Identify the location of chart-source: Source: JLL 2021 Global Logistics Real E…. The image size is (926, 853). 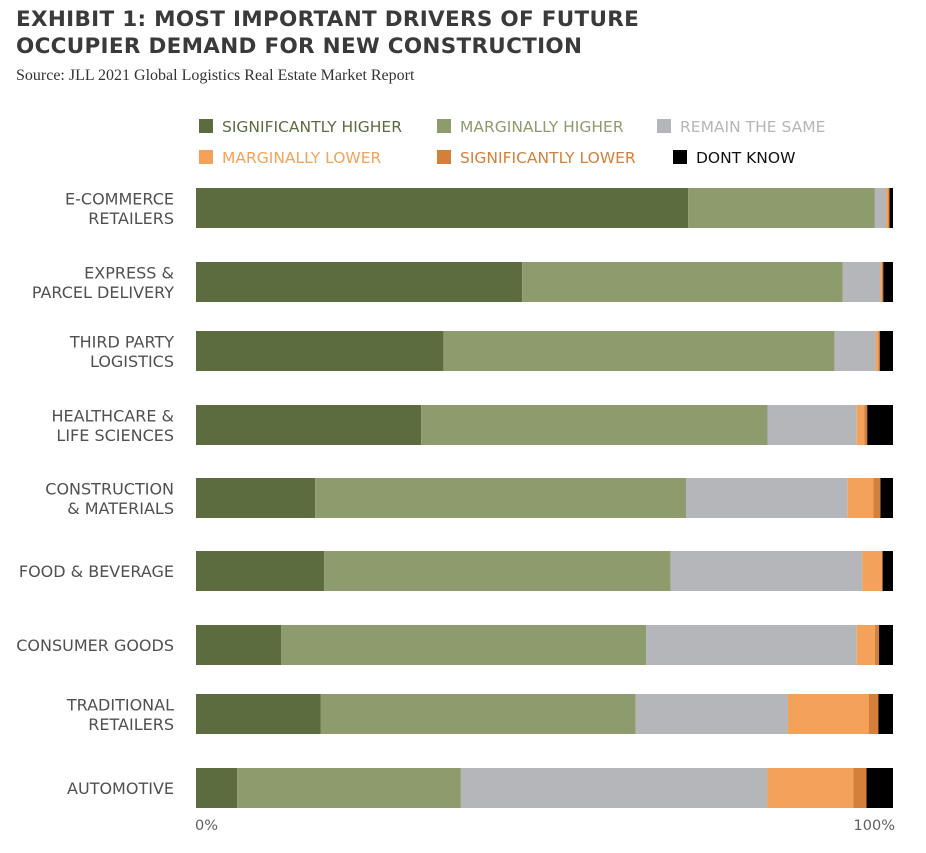
(215, 75).